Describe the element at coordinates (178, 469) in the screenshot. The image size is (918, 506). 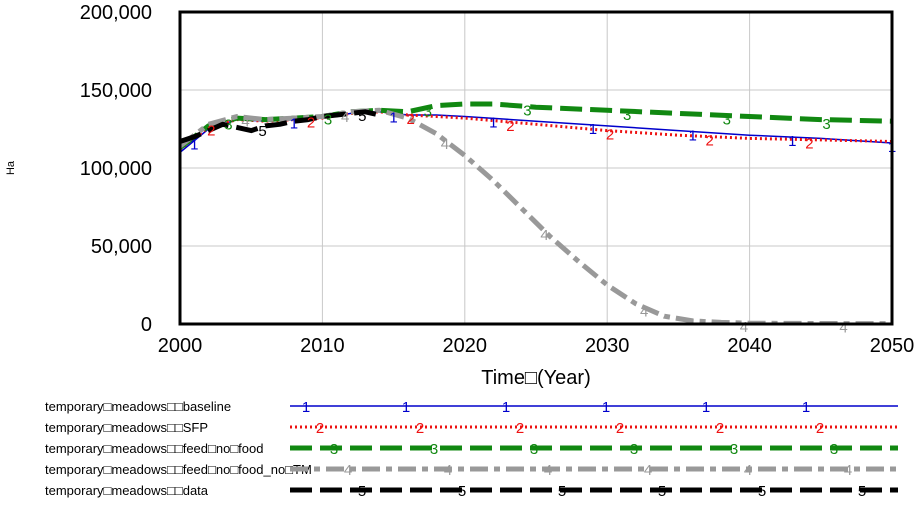
I see `legend-label-4: temporary□meadows□□feed□no□food_no□TM` at that location.